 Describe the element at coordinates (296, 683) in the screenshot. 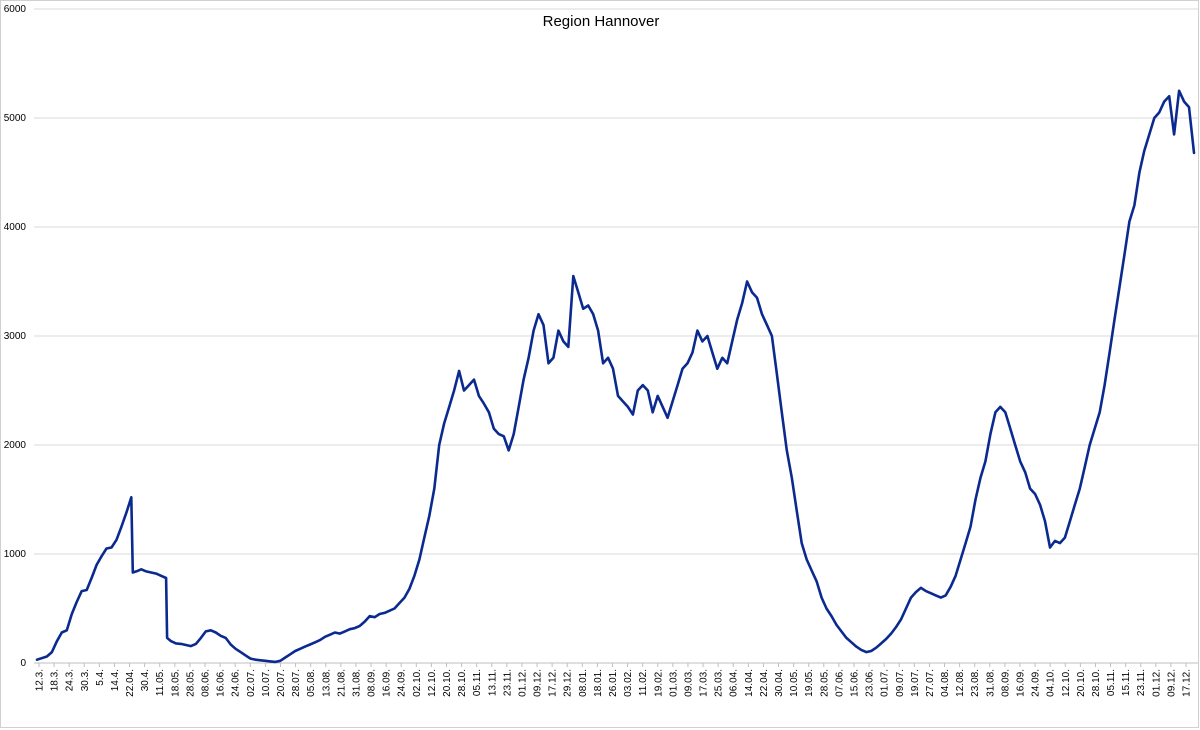

I see `x-tick-label: 28.07.` at that location.